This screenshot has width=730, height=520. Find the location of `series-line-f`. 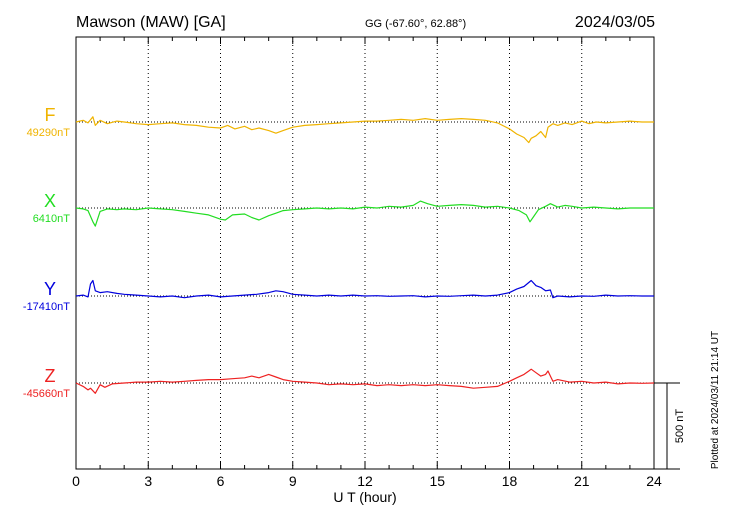

series-line-f is located at coordinates (364, 130).